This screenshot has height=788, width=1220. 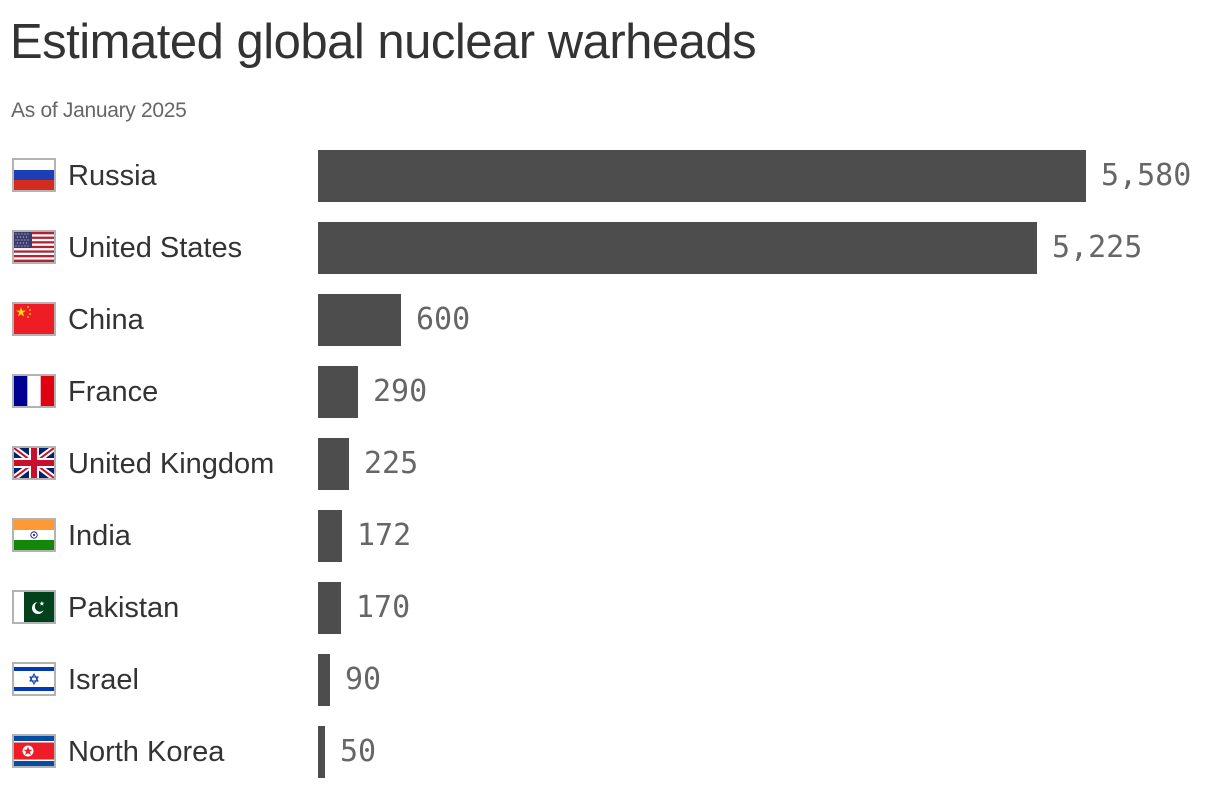 What do you see at coordinates (610, 392) in the screenshot?
I see `bar-row-france: France 290` at bounding box center [610, 392].